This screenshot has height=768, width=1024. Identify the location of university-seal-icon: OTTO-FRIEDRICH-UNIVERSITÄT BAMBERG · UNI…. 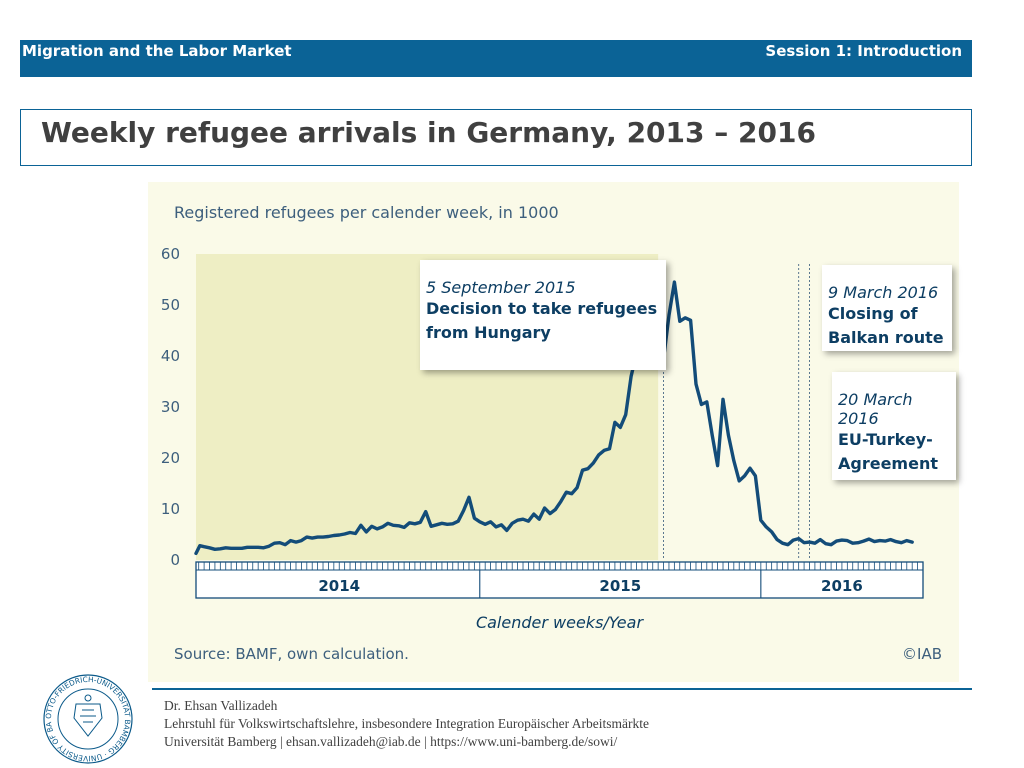
(87, 719).